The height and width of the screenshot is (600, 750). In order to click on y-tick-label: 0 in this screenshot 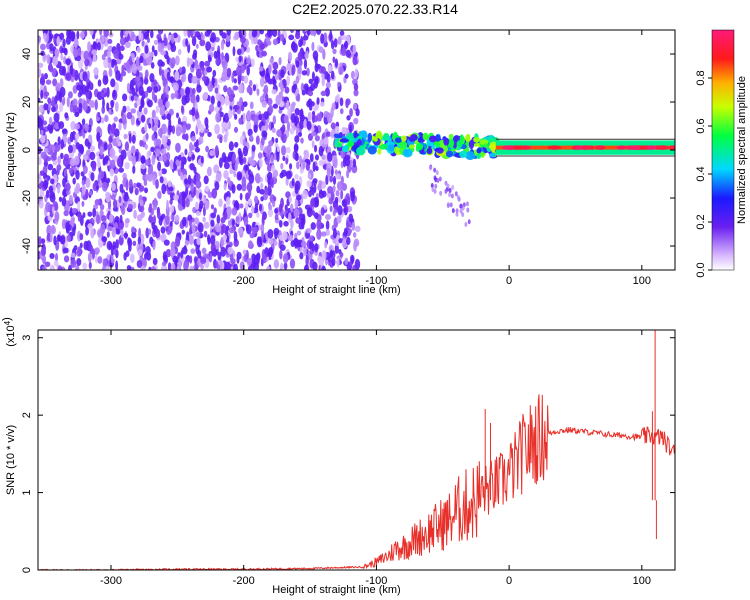, I will do `click(27, 150)`.